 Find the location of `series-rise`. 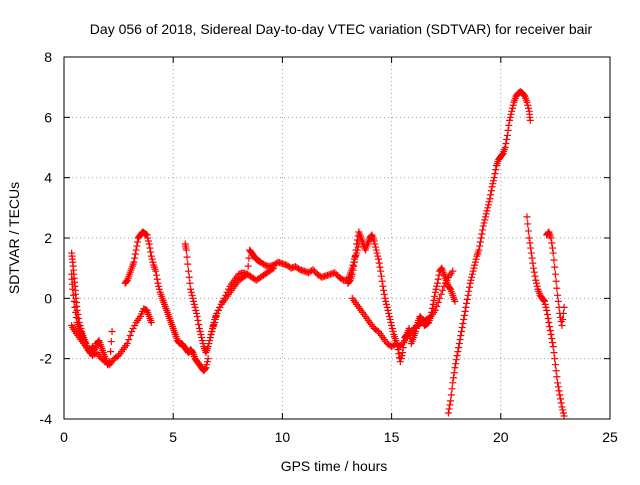

series-rise is located at coordinates (489, 252).